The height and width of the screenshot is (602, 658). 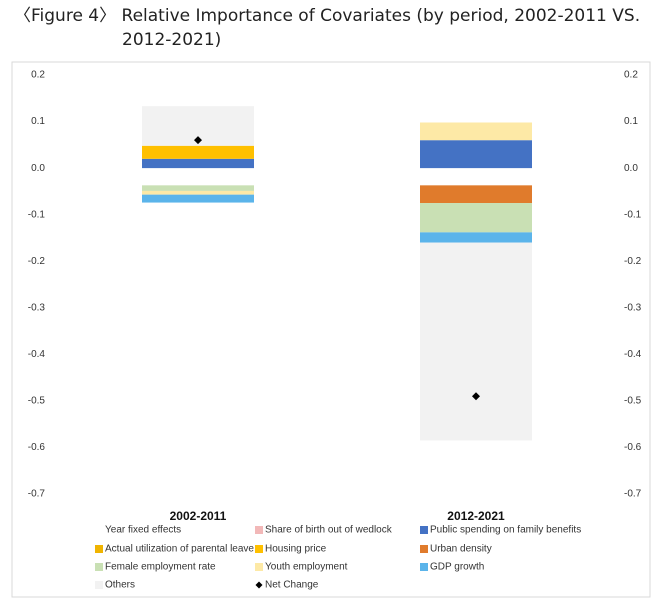 What do you see at coordinates (633, 307) in the screenshot?
I see `y2-tick-label: -0.3` at bounding box center [633, 307].